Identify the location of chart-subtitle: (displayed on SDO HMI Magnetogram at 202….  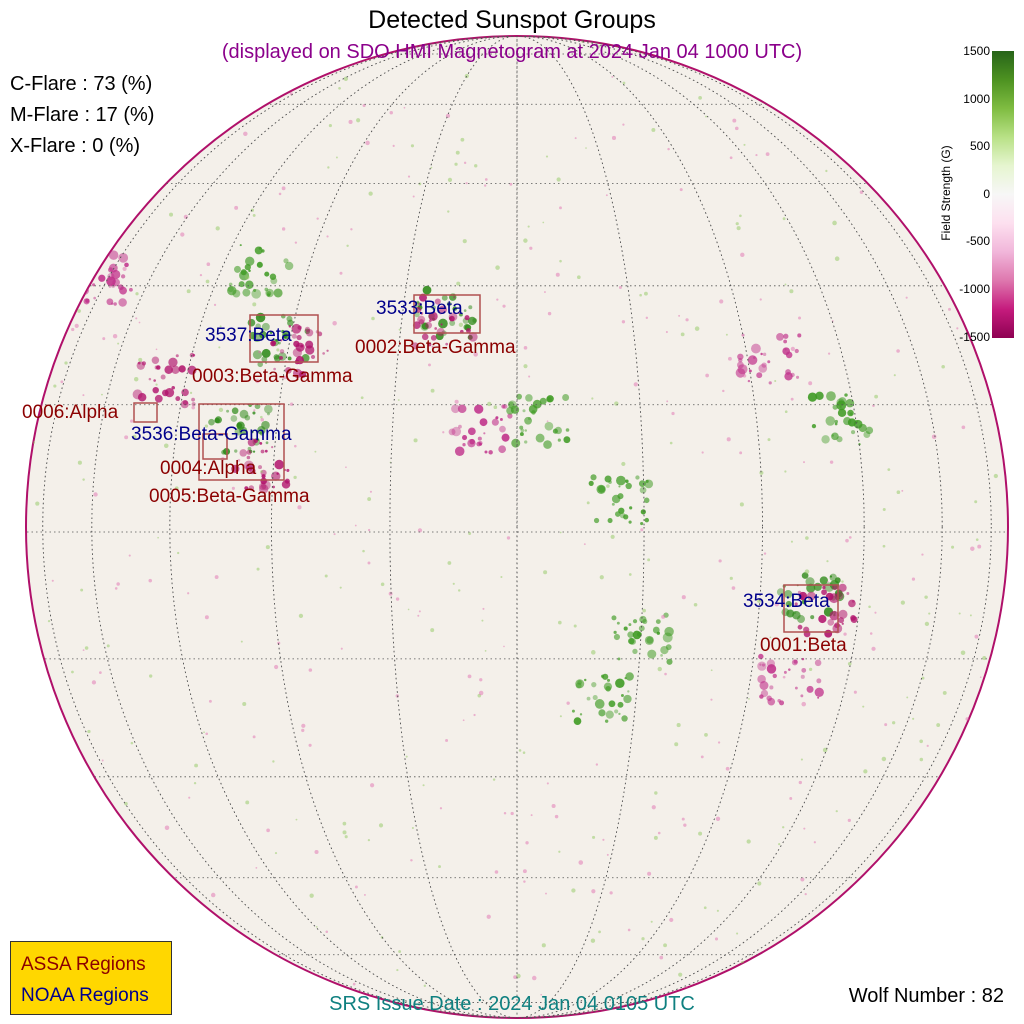
(512, 52).